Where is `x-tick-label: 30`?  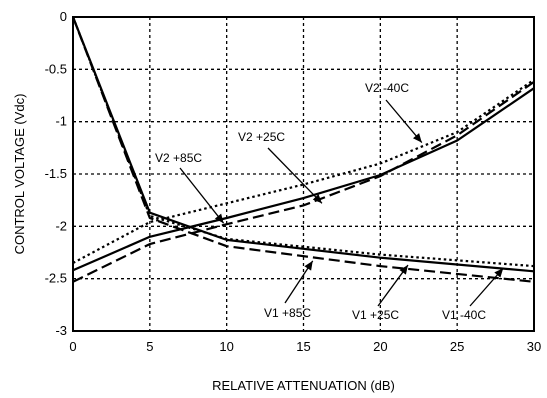 x-tick-label: 30 is located at coordinates (534, 346).